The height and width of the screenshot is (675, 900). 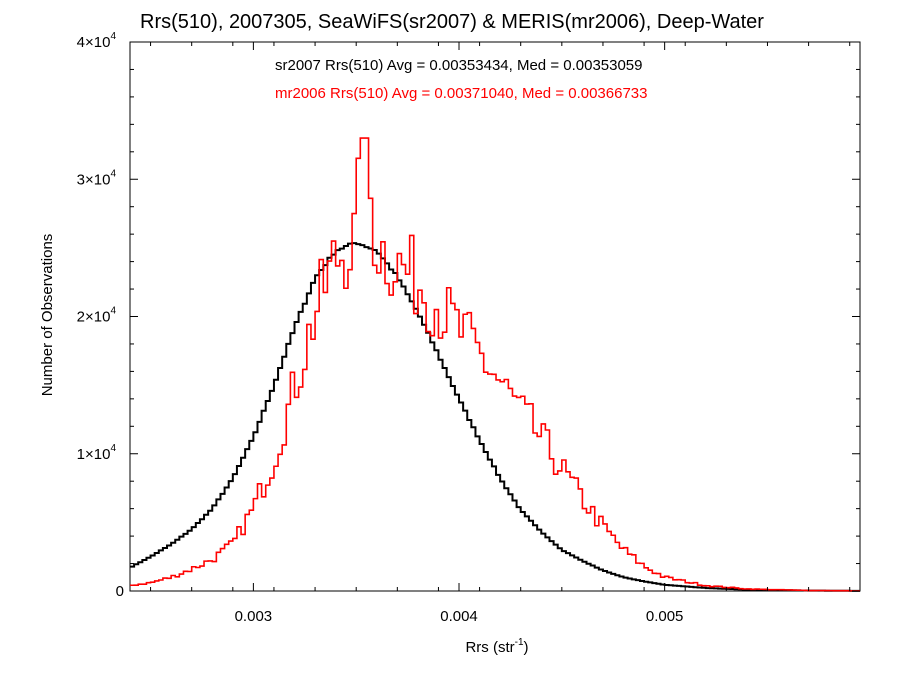 I want to click on y-tick-label: 2×10⁴, so click(x=97, y=316).